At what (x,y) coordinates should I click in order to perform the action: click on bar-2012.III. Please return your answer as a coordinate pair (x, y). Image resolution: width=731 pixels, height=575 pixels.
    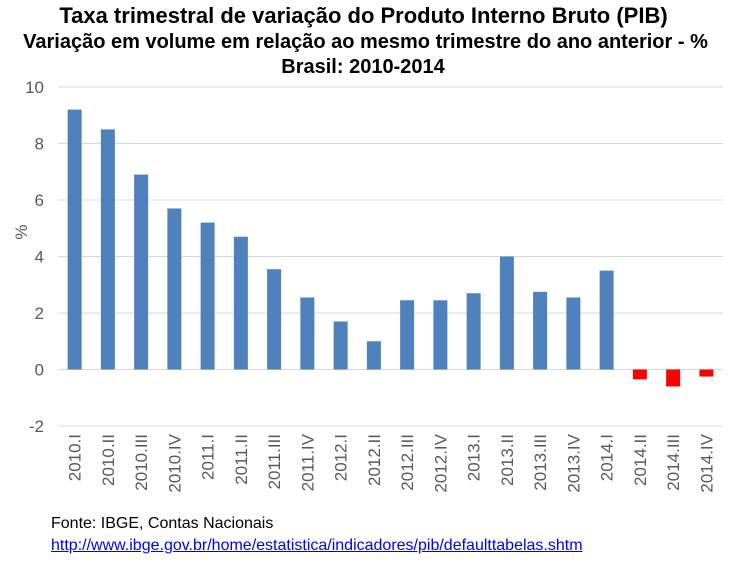
    Looking at the image, I should click on (407, 335).